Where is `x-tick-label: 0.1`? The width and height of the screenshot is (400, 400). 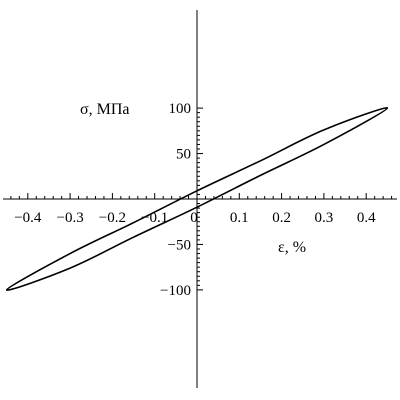
x-tick-label: 0.1 is located at coordinates (239, 218).